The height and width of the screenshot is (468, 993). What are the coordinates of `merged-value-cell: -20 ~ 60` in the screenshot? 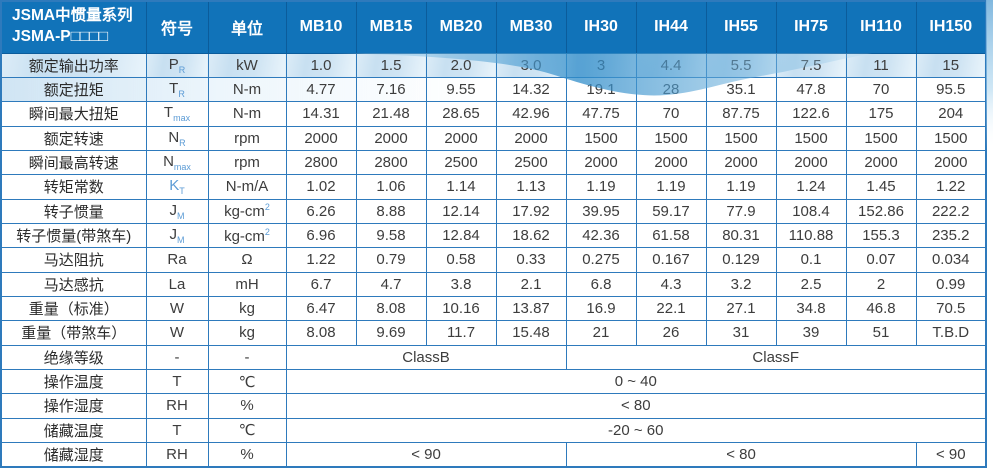 It's located at (636, 430).